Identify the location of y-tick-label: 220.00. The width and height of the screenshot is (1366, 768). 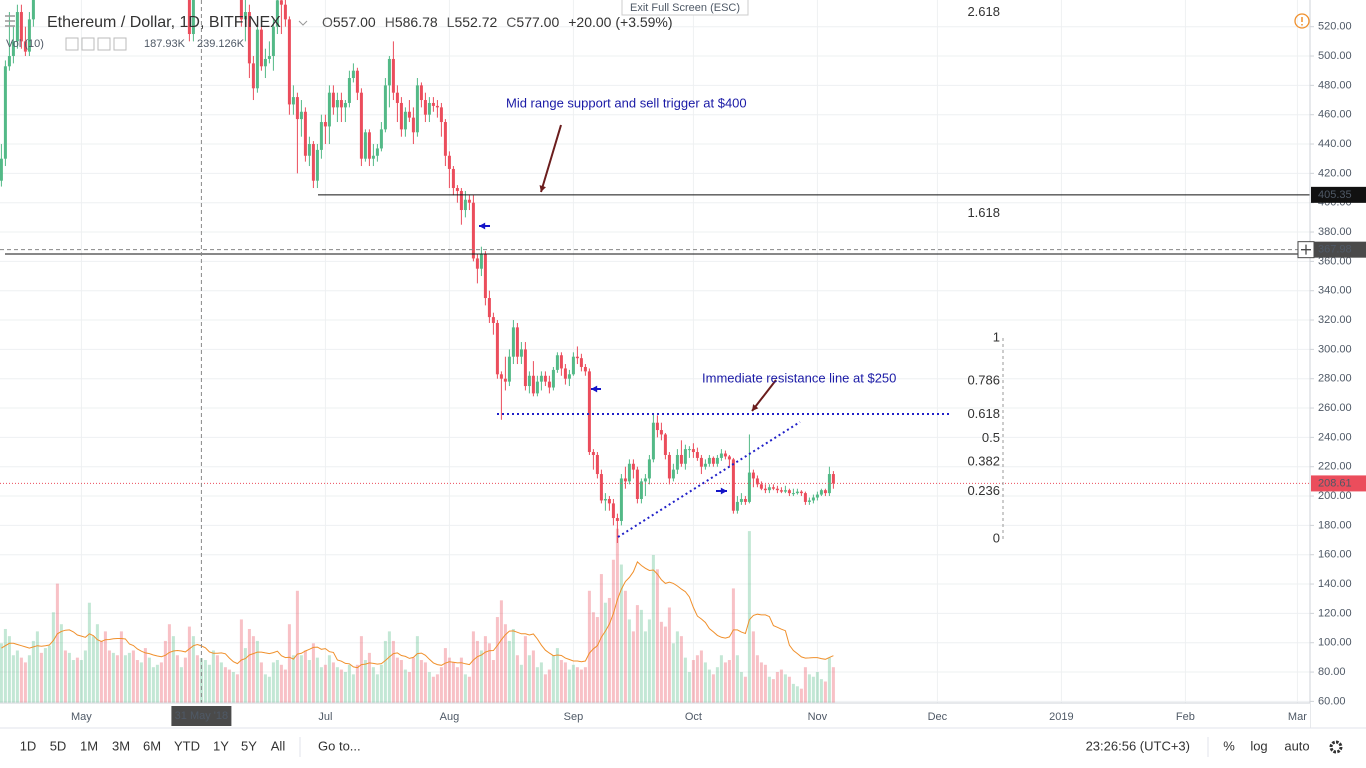
(1335, 467).